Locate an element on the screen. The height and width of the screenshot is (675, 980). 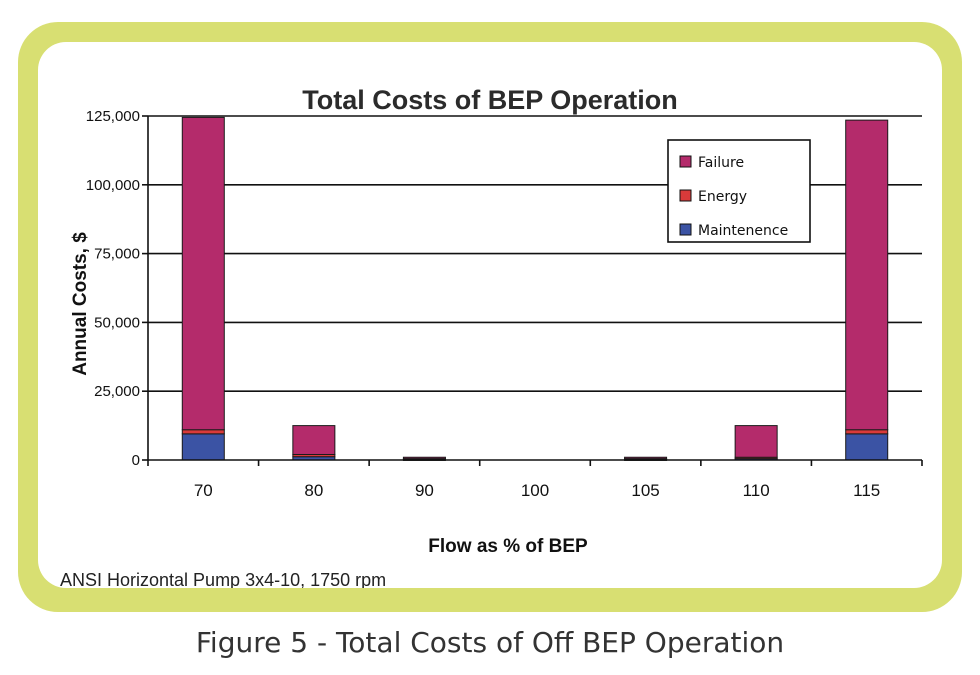
x-tick-label: 80 is located at coordinates (313, 490).